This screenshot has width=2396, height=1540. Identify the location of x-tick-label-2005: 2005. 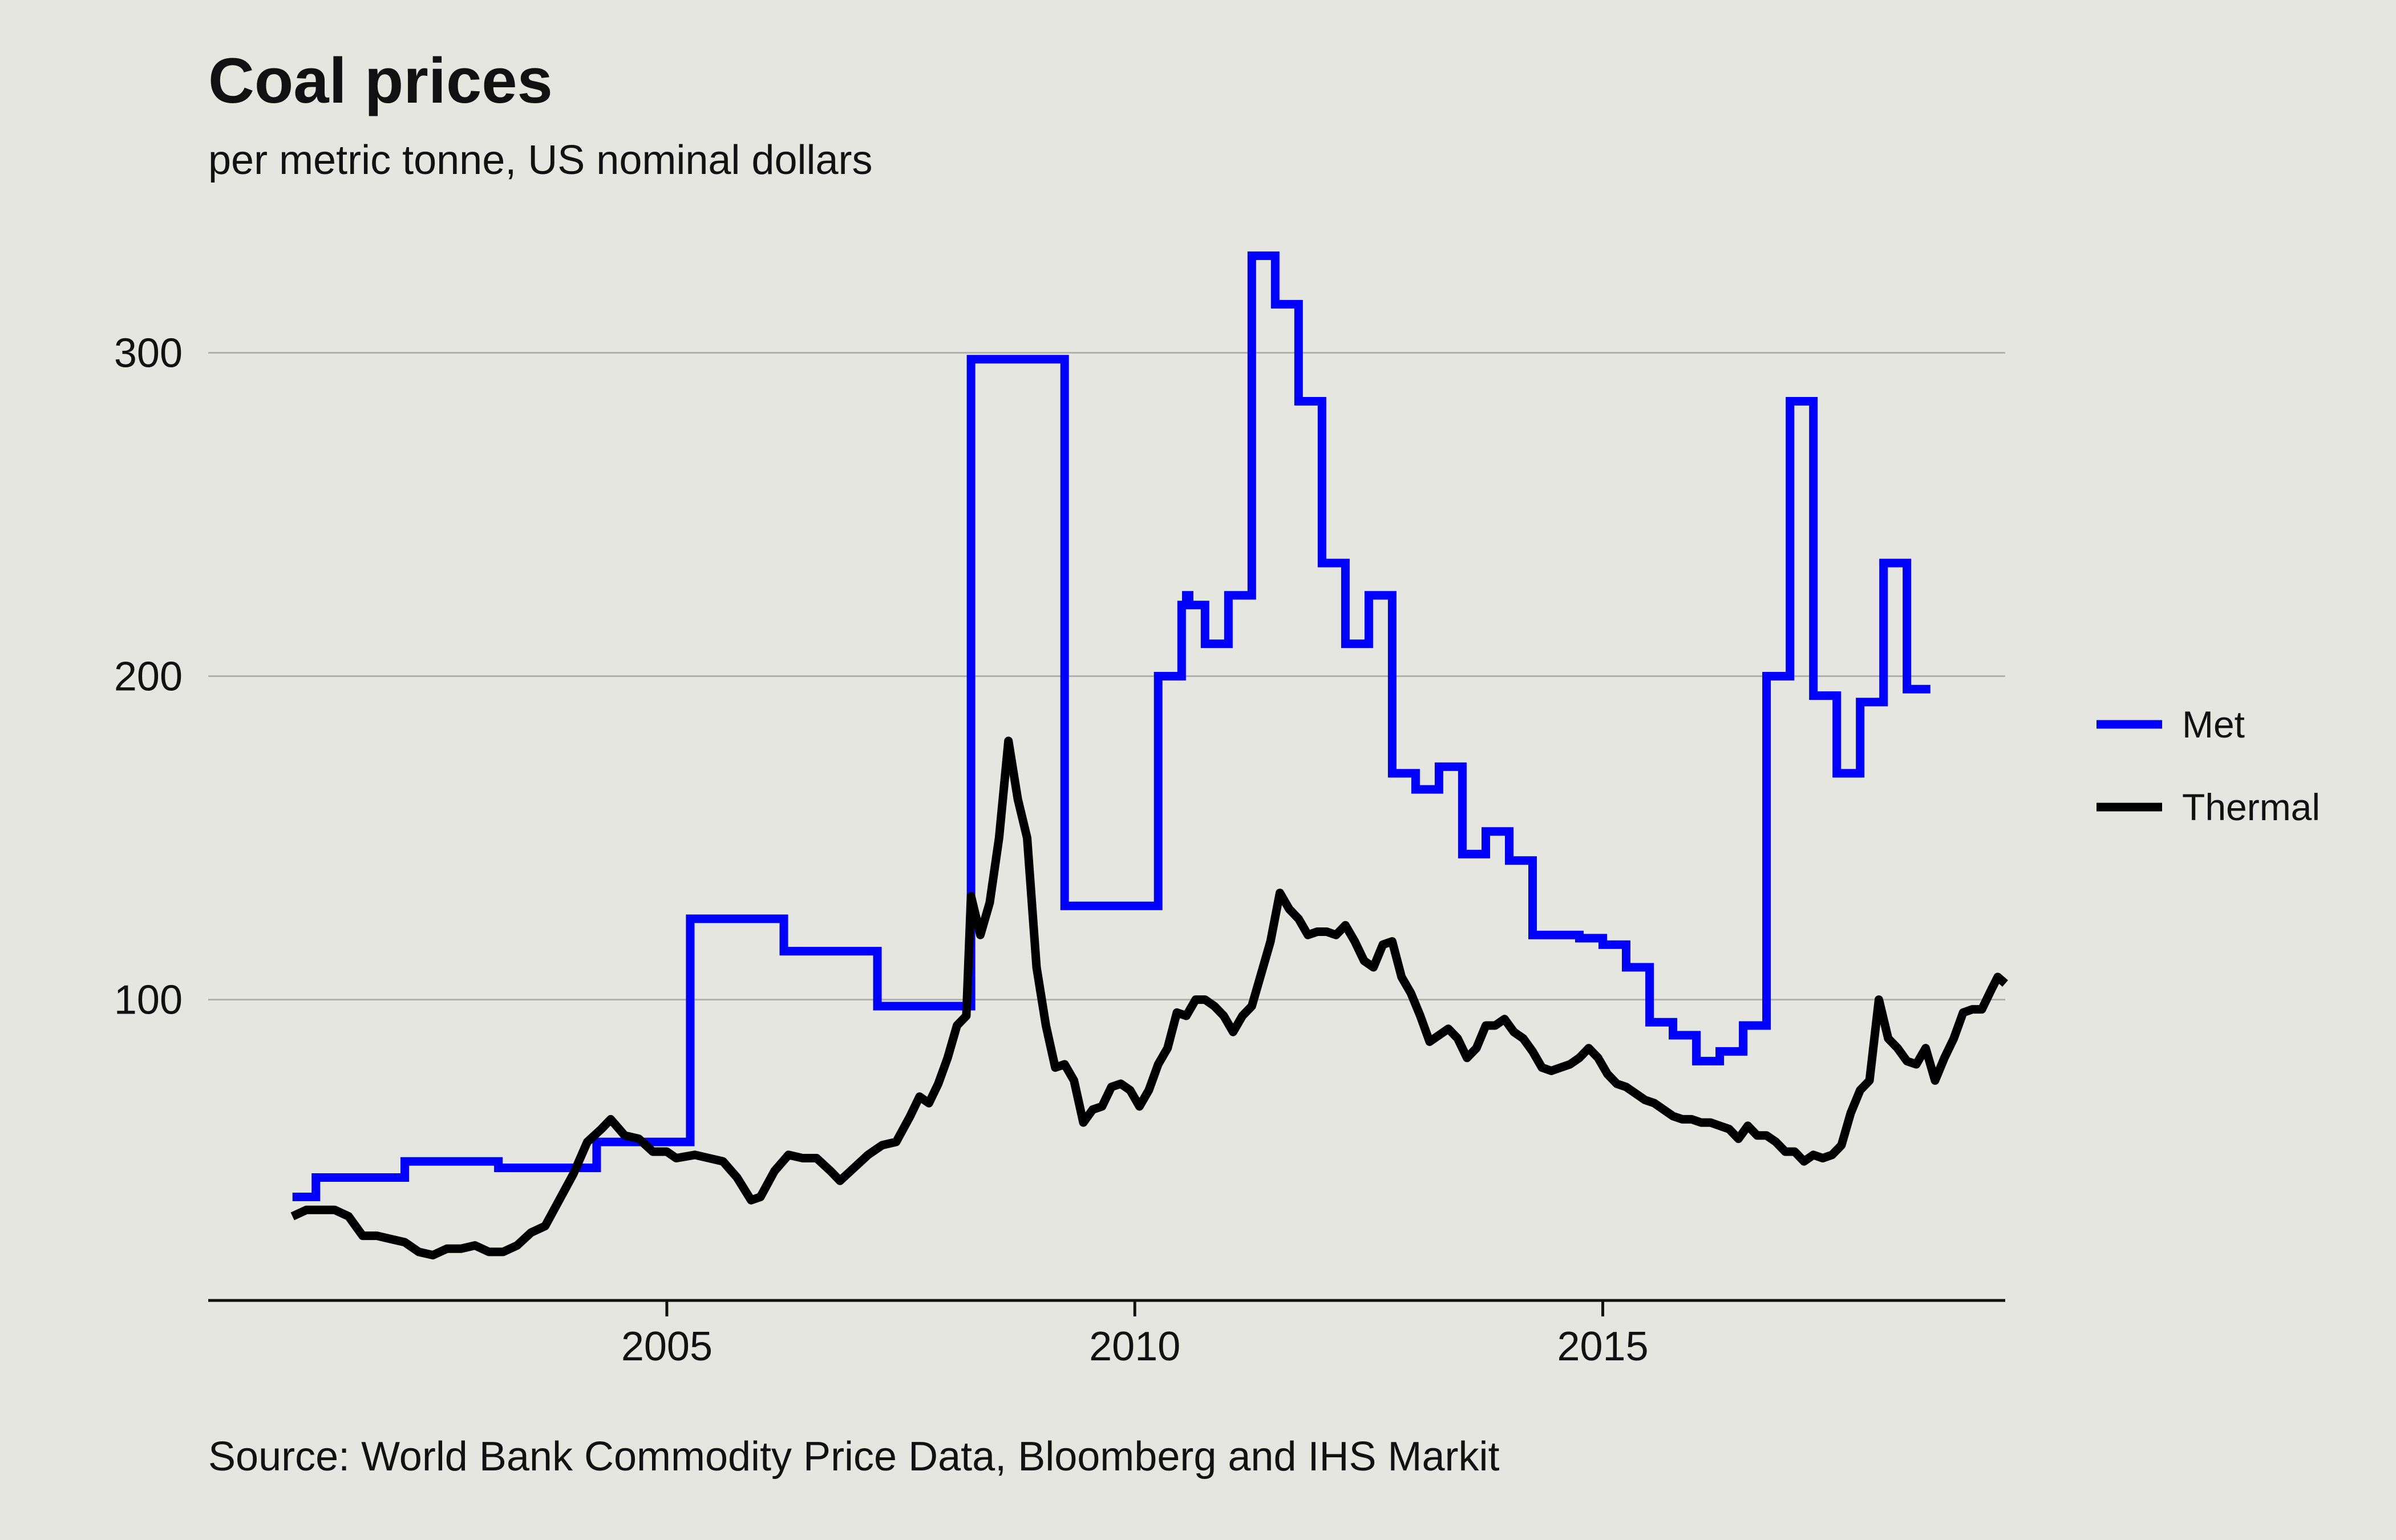
(667, 1346).